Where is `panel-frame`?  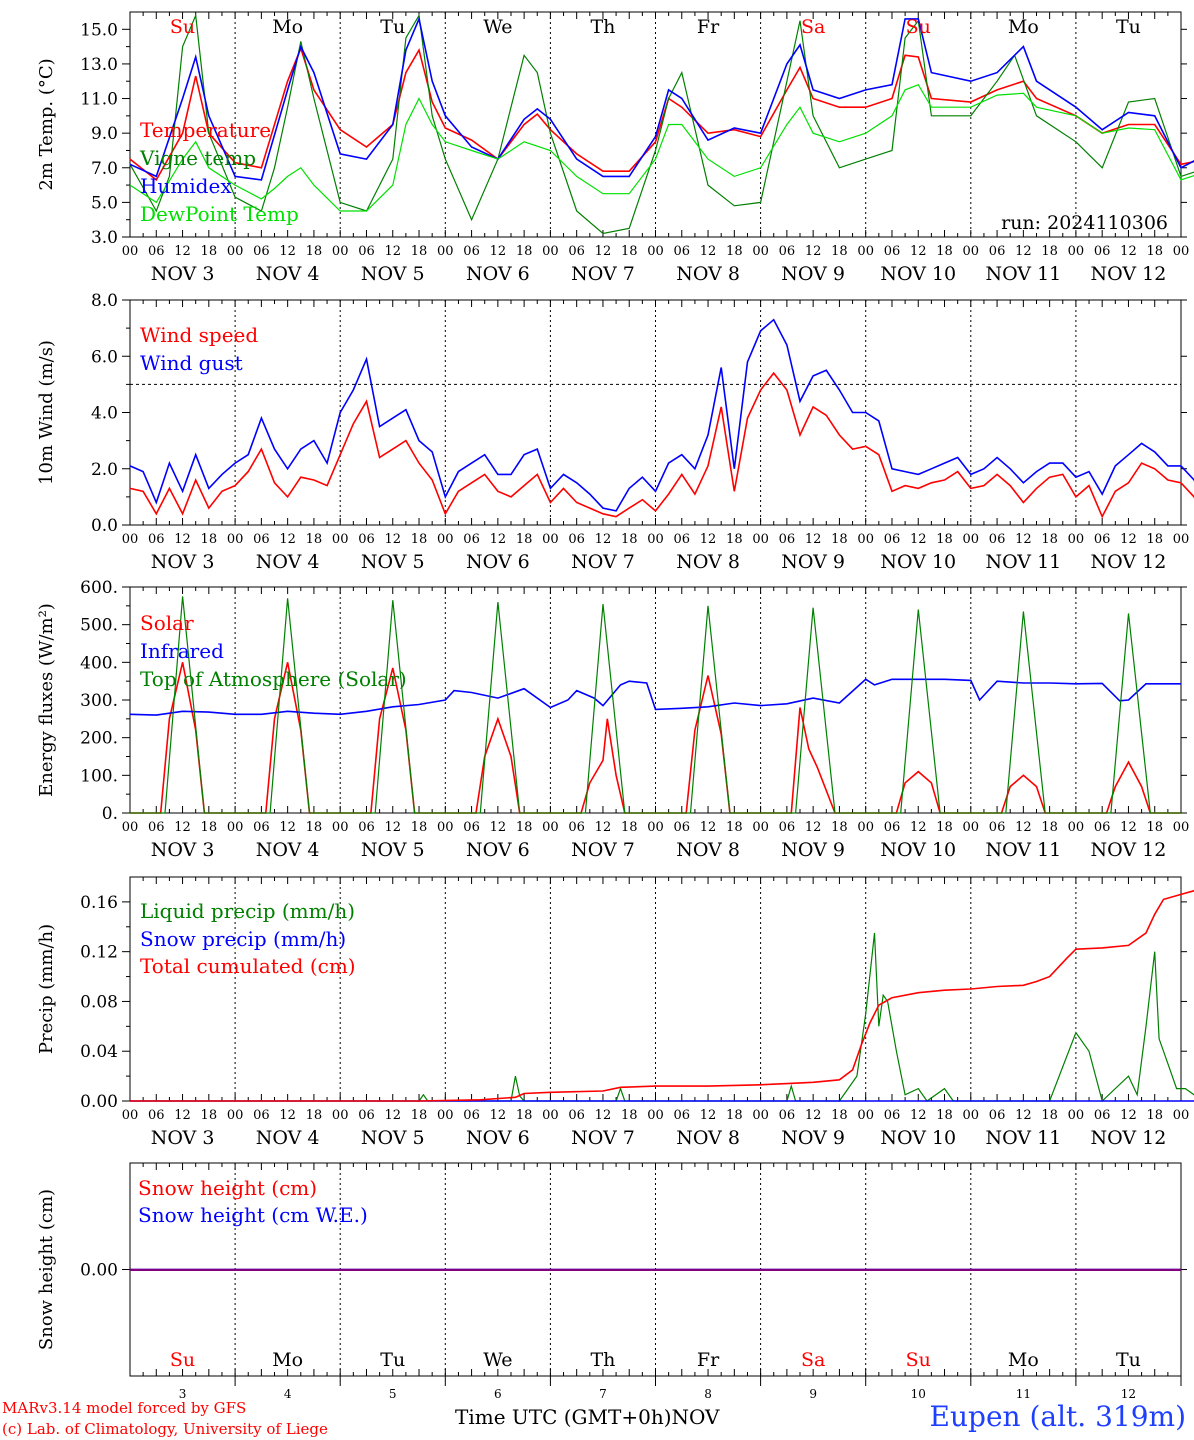
panel-frame is located at coordinates (655, 700).